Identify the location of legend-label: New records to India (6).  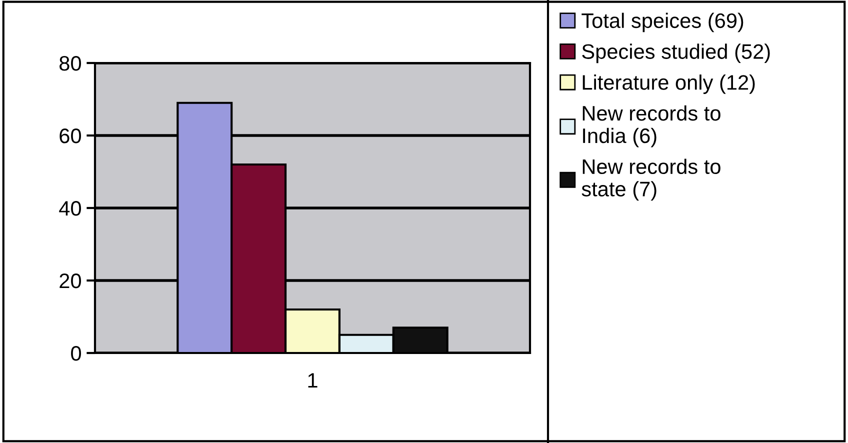
(651, 126).